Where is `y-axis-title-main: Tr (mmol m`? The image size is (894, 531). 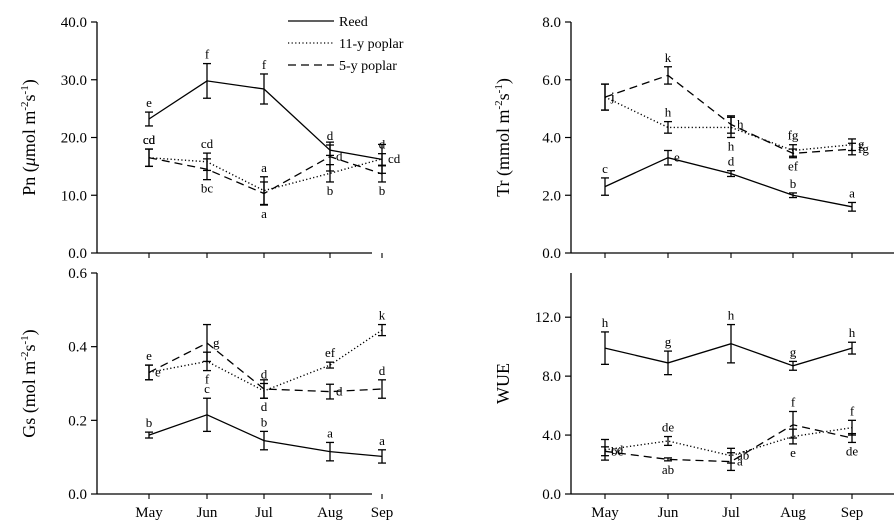
y-axis-title-main: Tr (mmol m is located at coordinates (503, 153).